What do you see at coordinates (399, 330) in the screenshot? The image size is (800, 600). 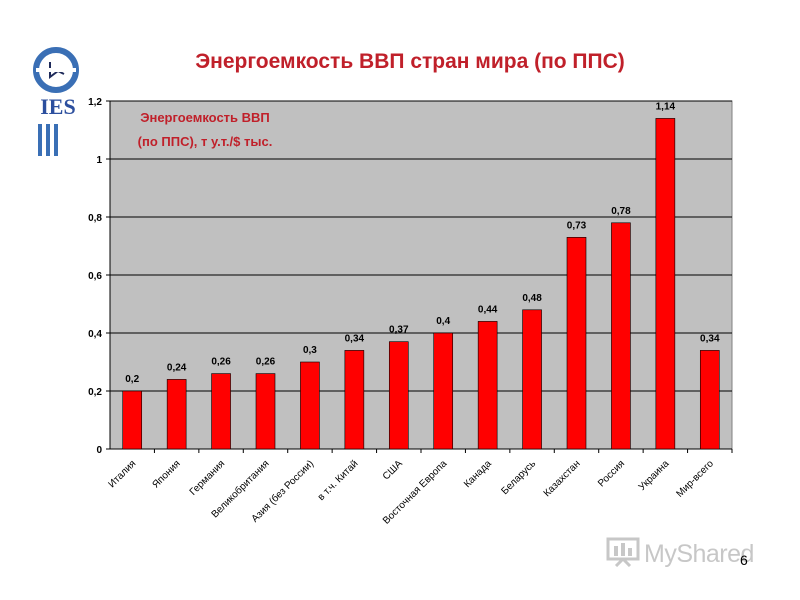 I see `data-label: 0,37` at bounding box center [399, 330].